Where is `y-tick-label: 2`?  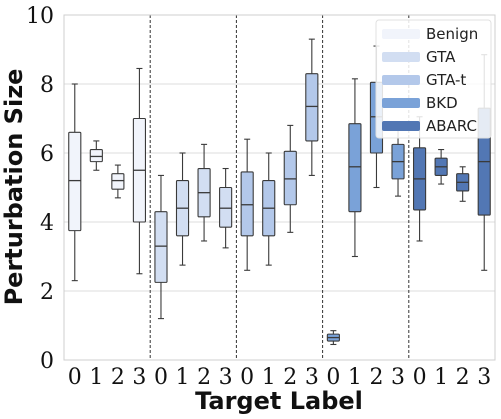
y-tick-label: 2 is located at coordinates (47, 292).